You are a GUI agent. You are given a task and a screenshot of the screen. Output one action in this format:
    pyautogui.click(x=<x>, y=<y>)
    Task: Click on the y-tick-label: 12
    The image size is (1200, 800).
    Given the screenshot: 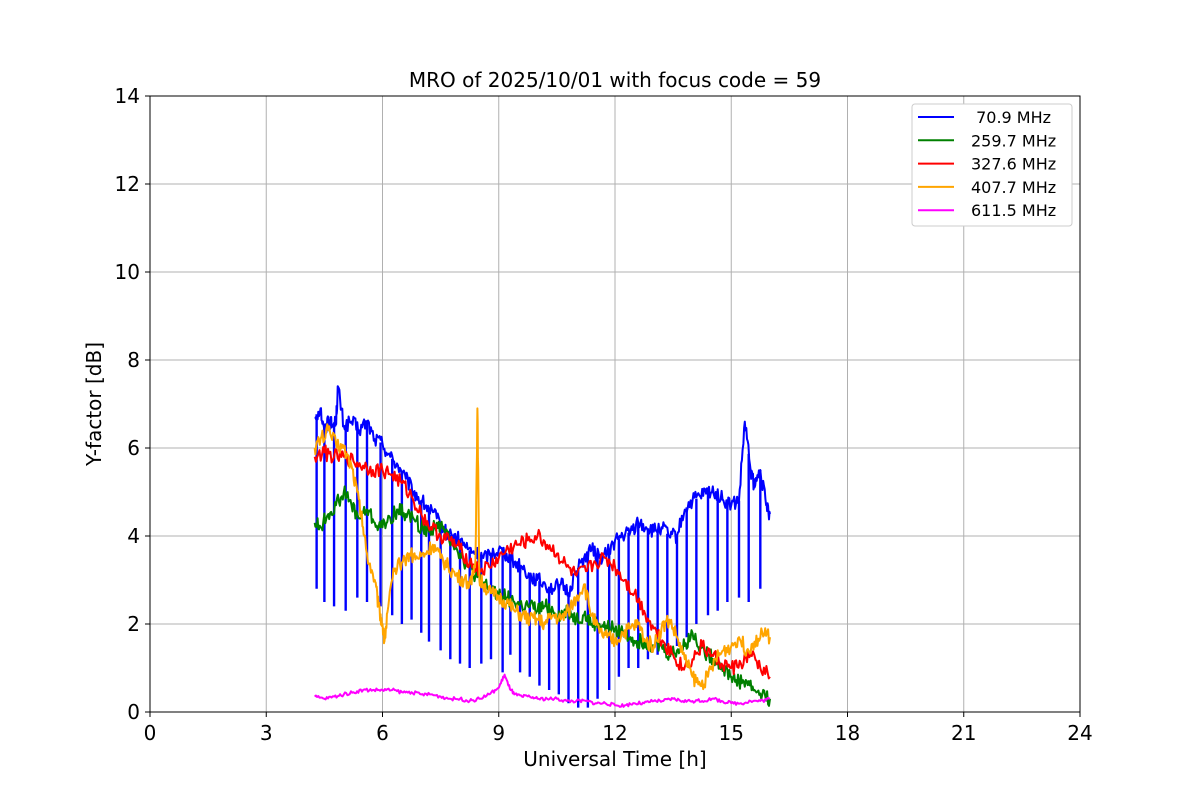 What is the action you would take?
    pyautogui.click(x=127, y=184)
    